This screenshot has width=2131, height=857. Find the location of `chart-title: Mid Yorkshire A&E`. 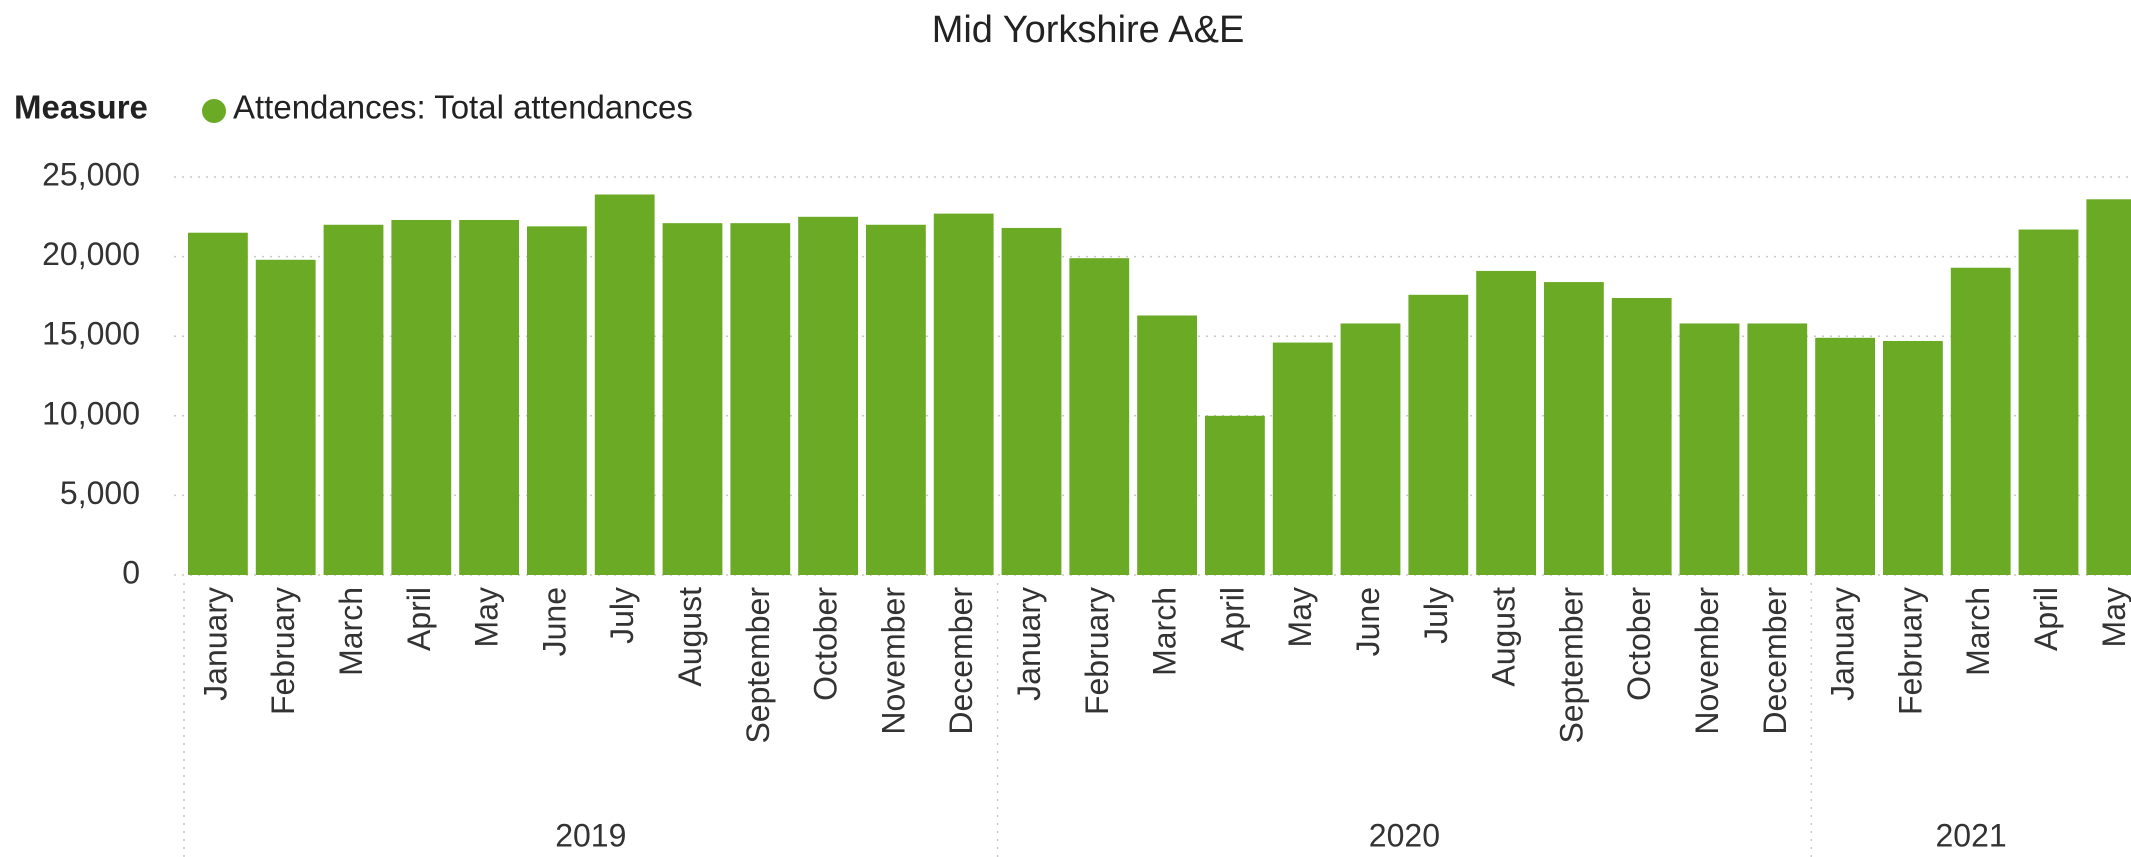

chart-title: Mid Yorkshire A&E is located at coordinates (1088, 30).